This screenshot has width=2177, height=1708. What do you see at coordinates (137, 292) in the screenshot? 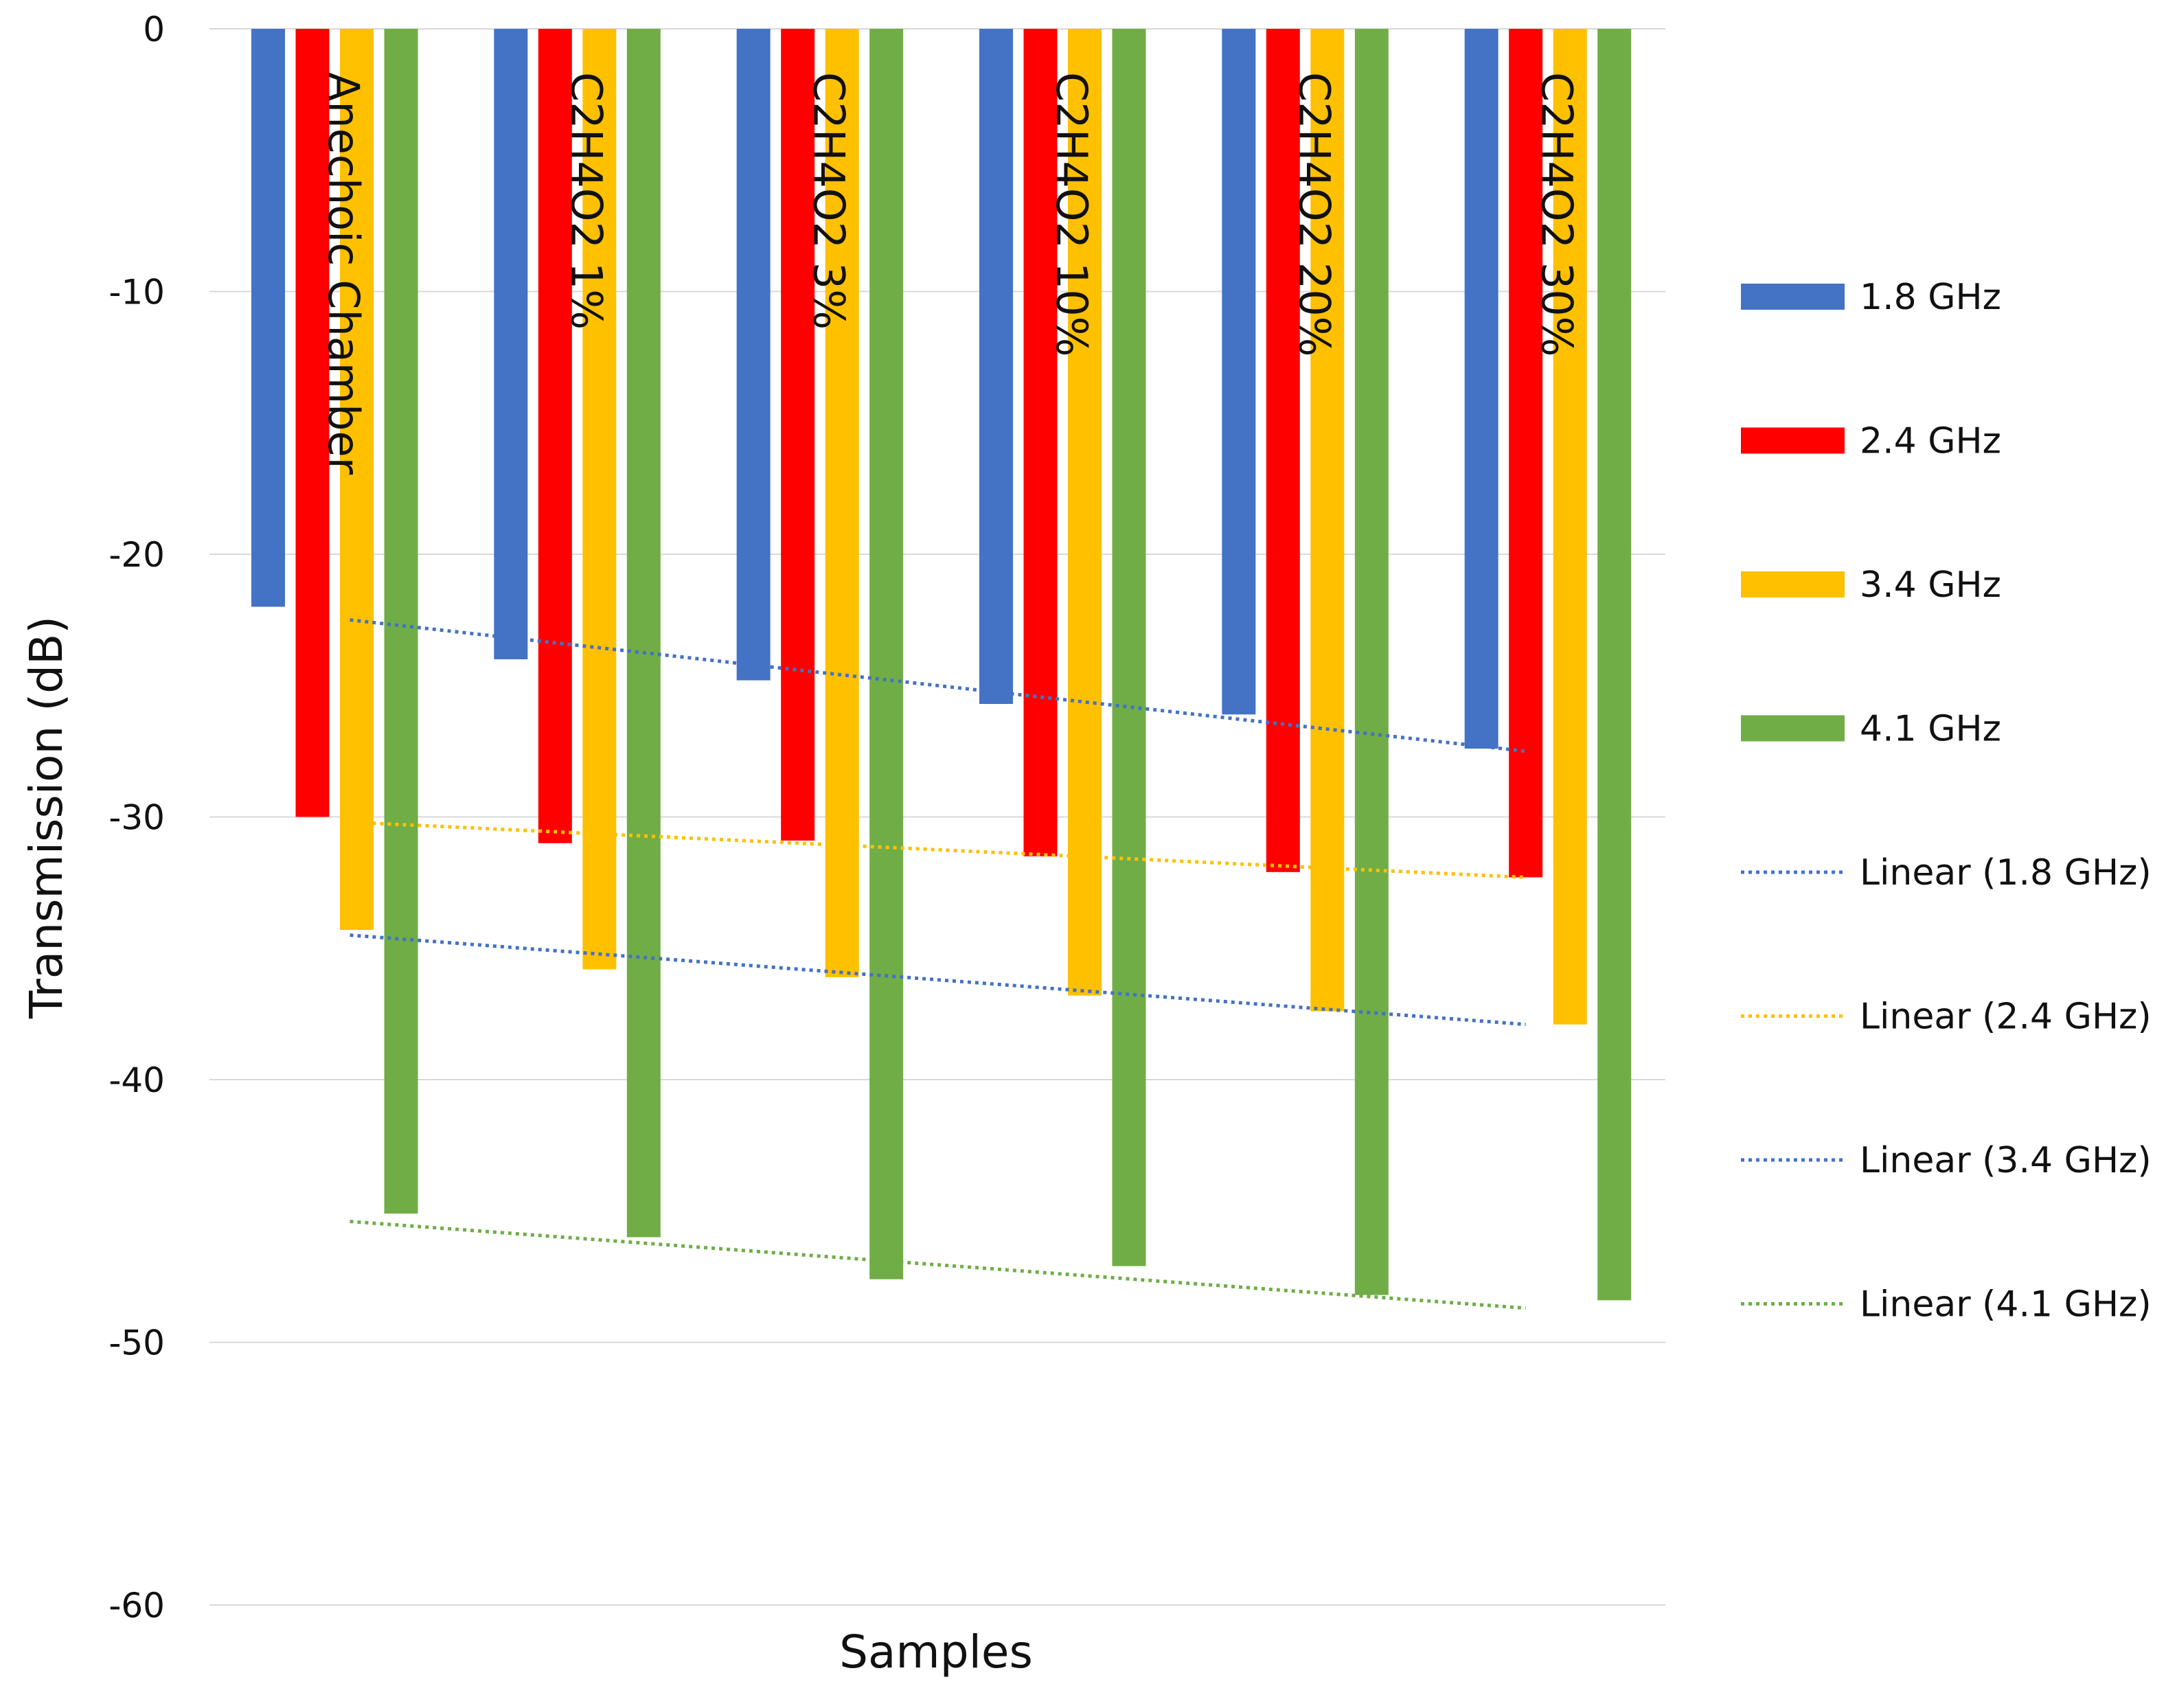
I see `y-tick-label: -10` at bounding box center [137, 292].